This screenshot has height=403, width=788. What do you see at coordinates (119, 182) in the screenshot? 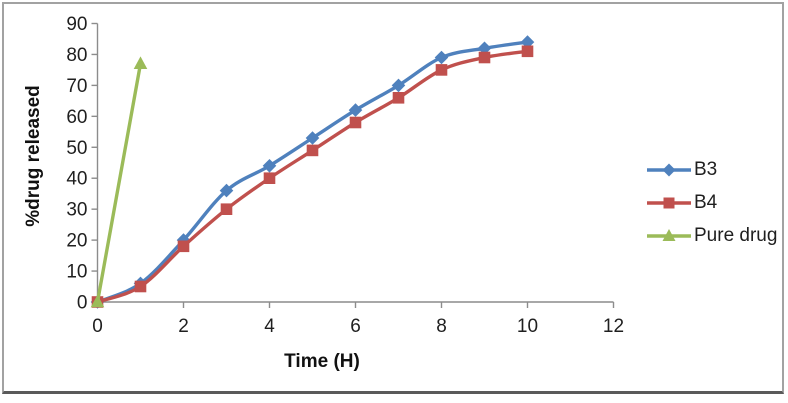
I see `series-pure-drug` at bounding box center [119, 182].